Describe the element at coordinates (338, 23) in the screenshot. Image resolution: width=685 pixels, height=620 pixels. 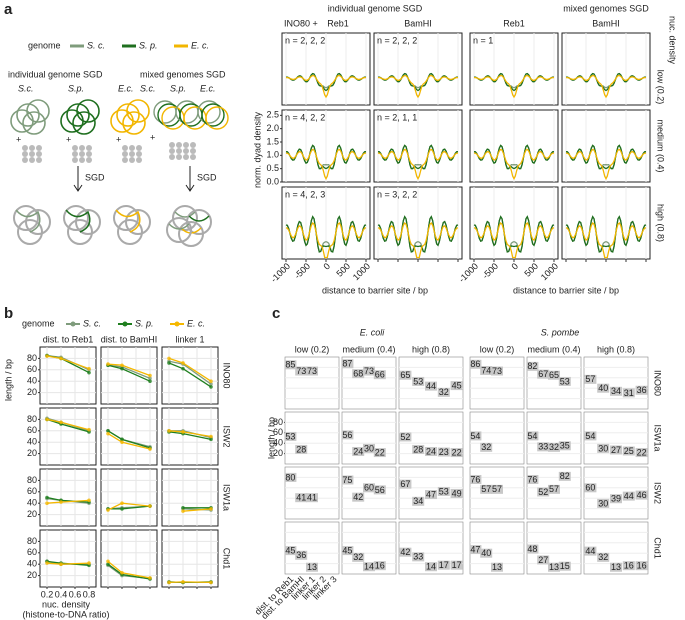
I see `column-title: Reb1` at that location.